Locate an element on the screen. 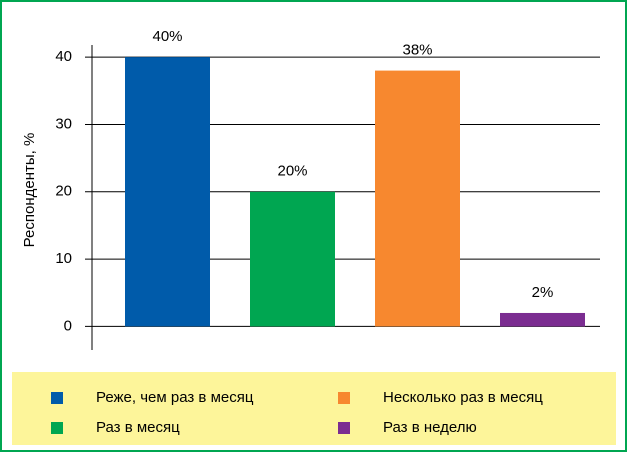 Image resolution: width=627 pixels, height=452 pixels. legend-label: Реже, чем раз в месяц is located at coordinates (175, 397).